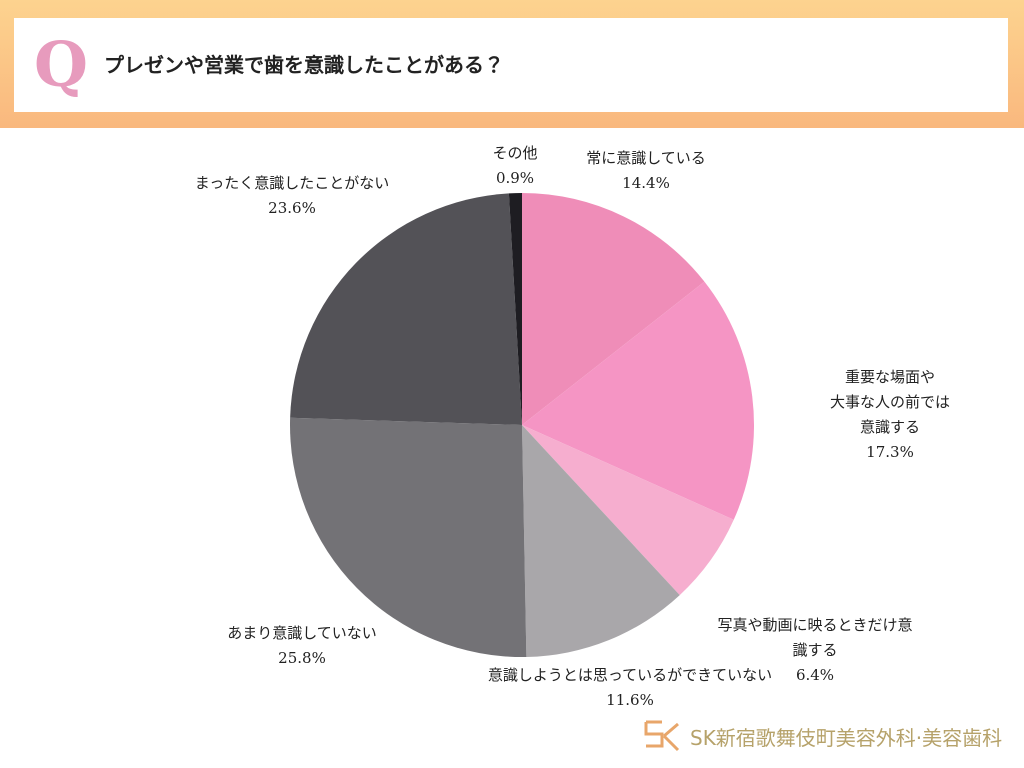 This screenshot has height=768, width=1024. I want to click on slice-name: 意識しようとは思っているができていない, so click(630, 675).